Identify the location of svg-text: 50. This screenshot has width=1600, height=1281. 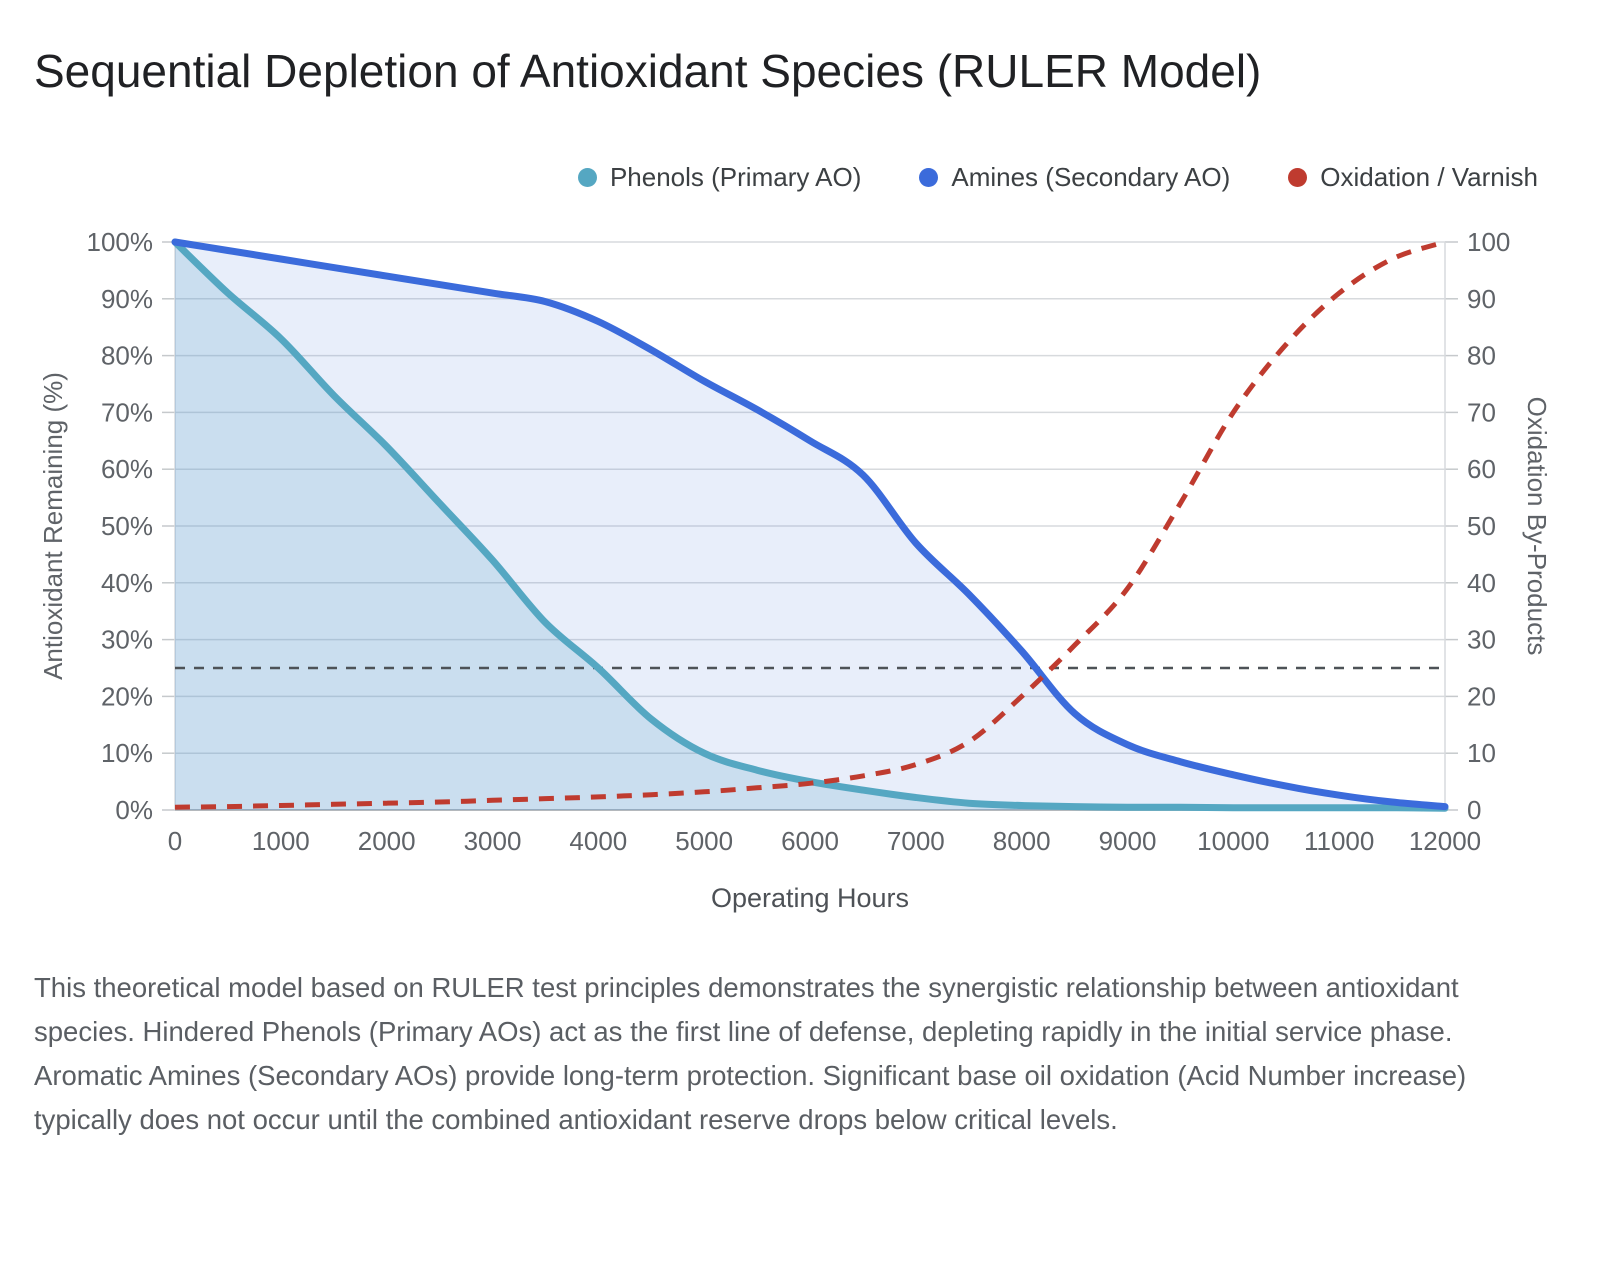
(1481, 526).